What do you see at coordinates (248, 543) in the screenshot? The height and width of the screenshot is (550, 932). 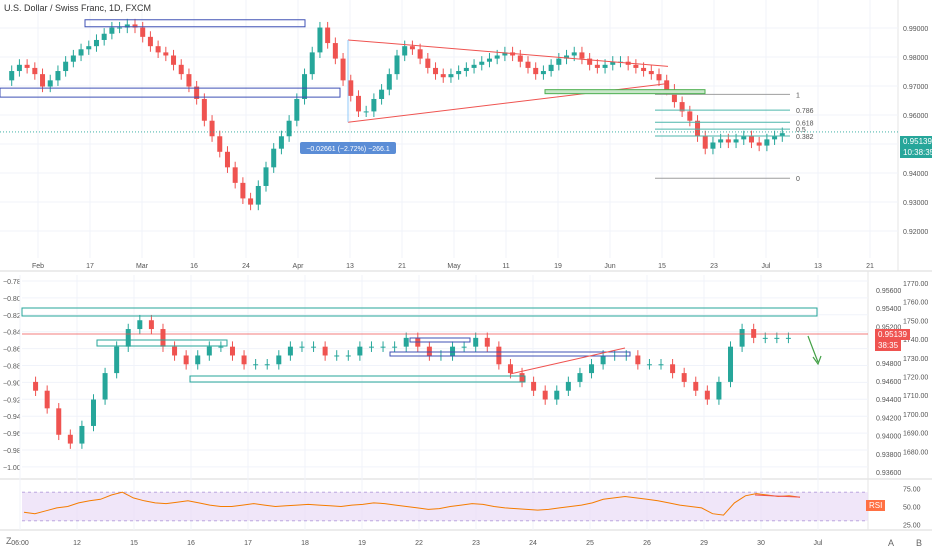 I see `x-tick-label: 17` at bounding box center [248, 543].